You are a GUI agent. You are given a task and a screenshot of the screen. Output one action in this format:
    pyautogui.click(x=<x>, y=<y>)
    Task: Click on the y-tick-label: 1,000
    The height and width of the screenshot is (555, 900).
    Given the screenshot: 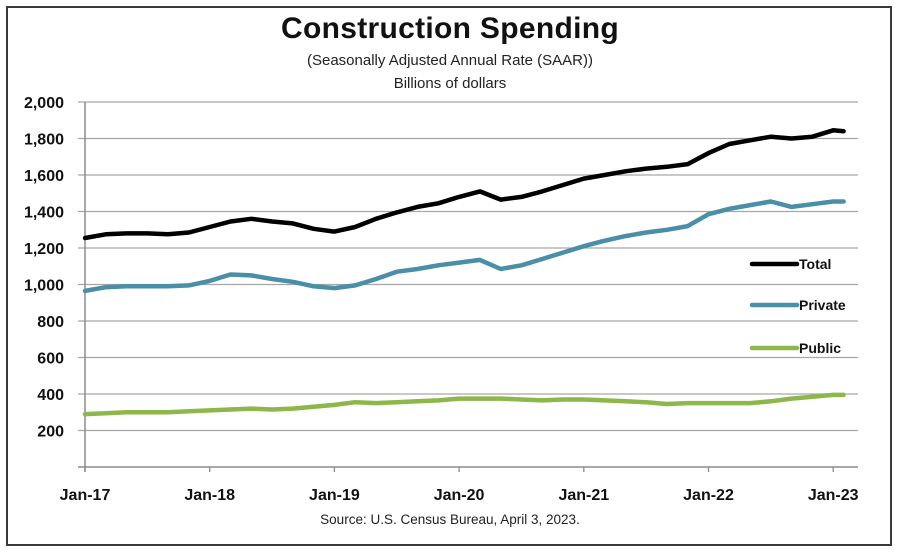 What is the action you would take?
    pyautogui.click(x=44, y=286)
    